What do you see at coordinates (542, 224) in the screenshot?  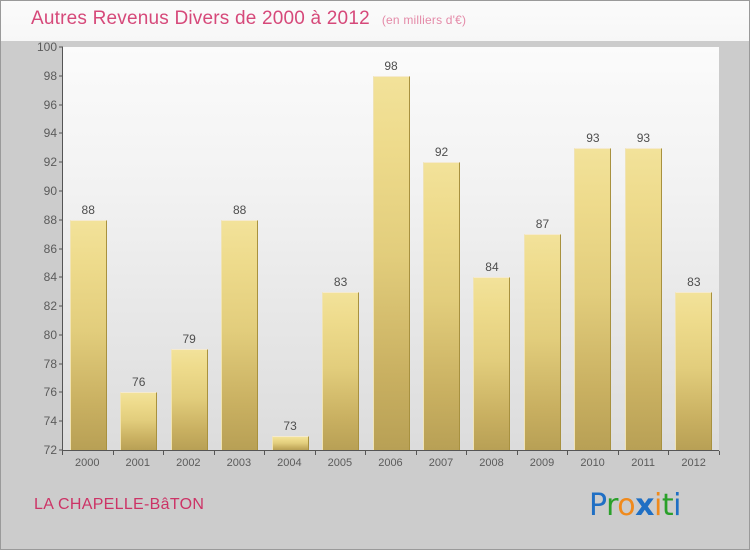 I see `bar-value-label: 87` at bounding box center [542, 224].